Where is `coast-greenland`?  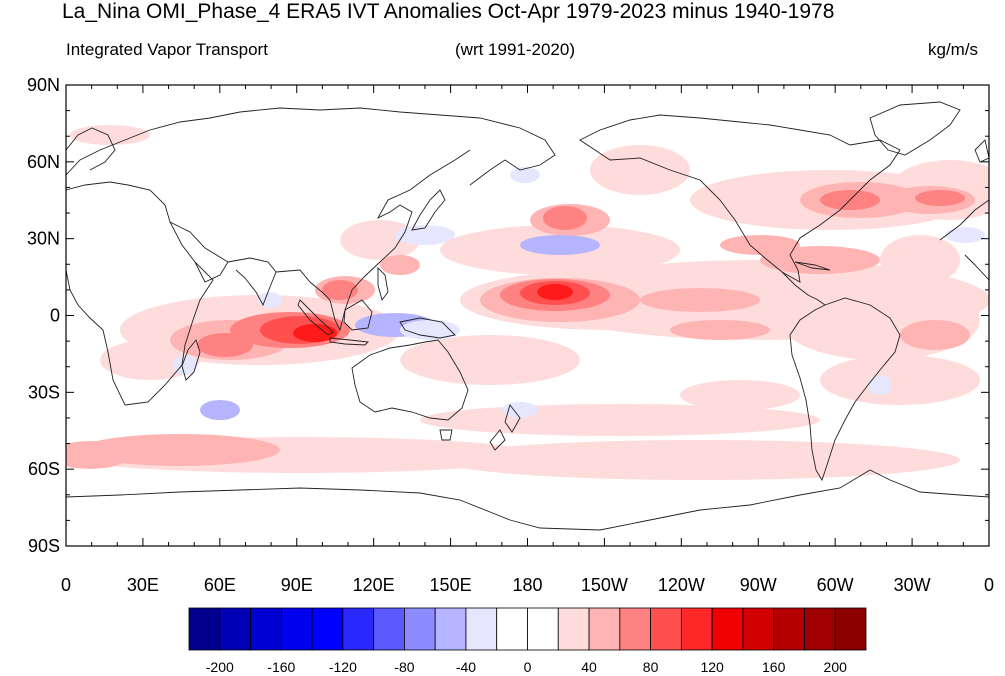
coast-greenland is located at coordinates (915, 128).